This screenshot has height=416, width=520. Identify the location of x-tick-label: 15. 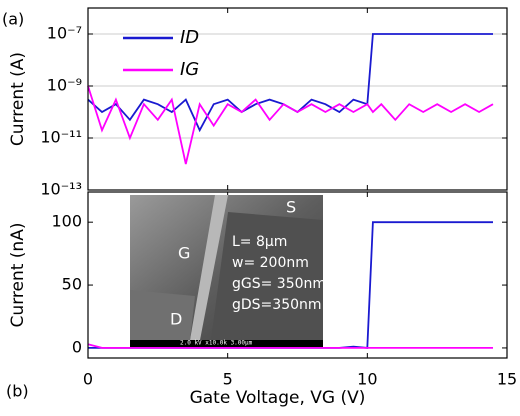
(507, 379).